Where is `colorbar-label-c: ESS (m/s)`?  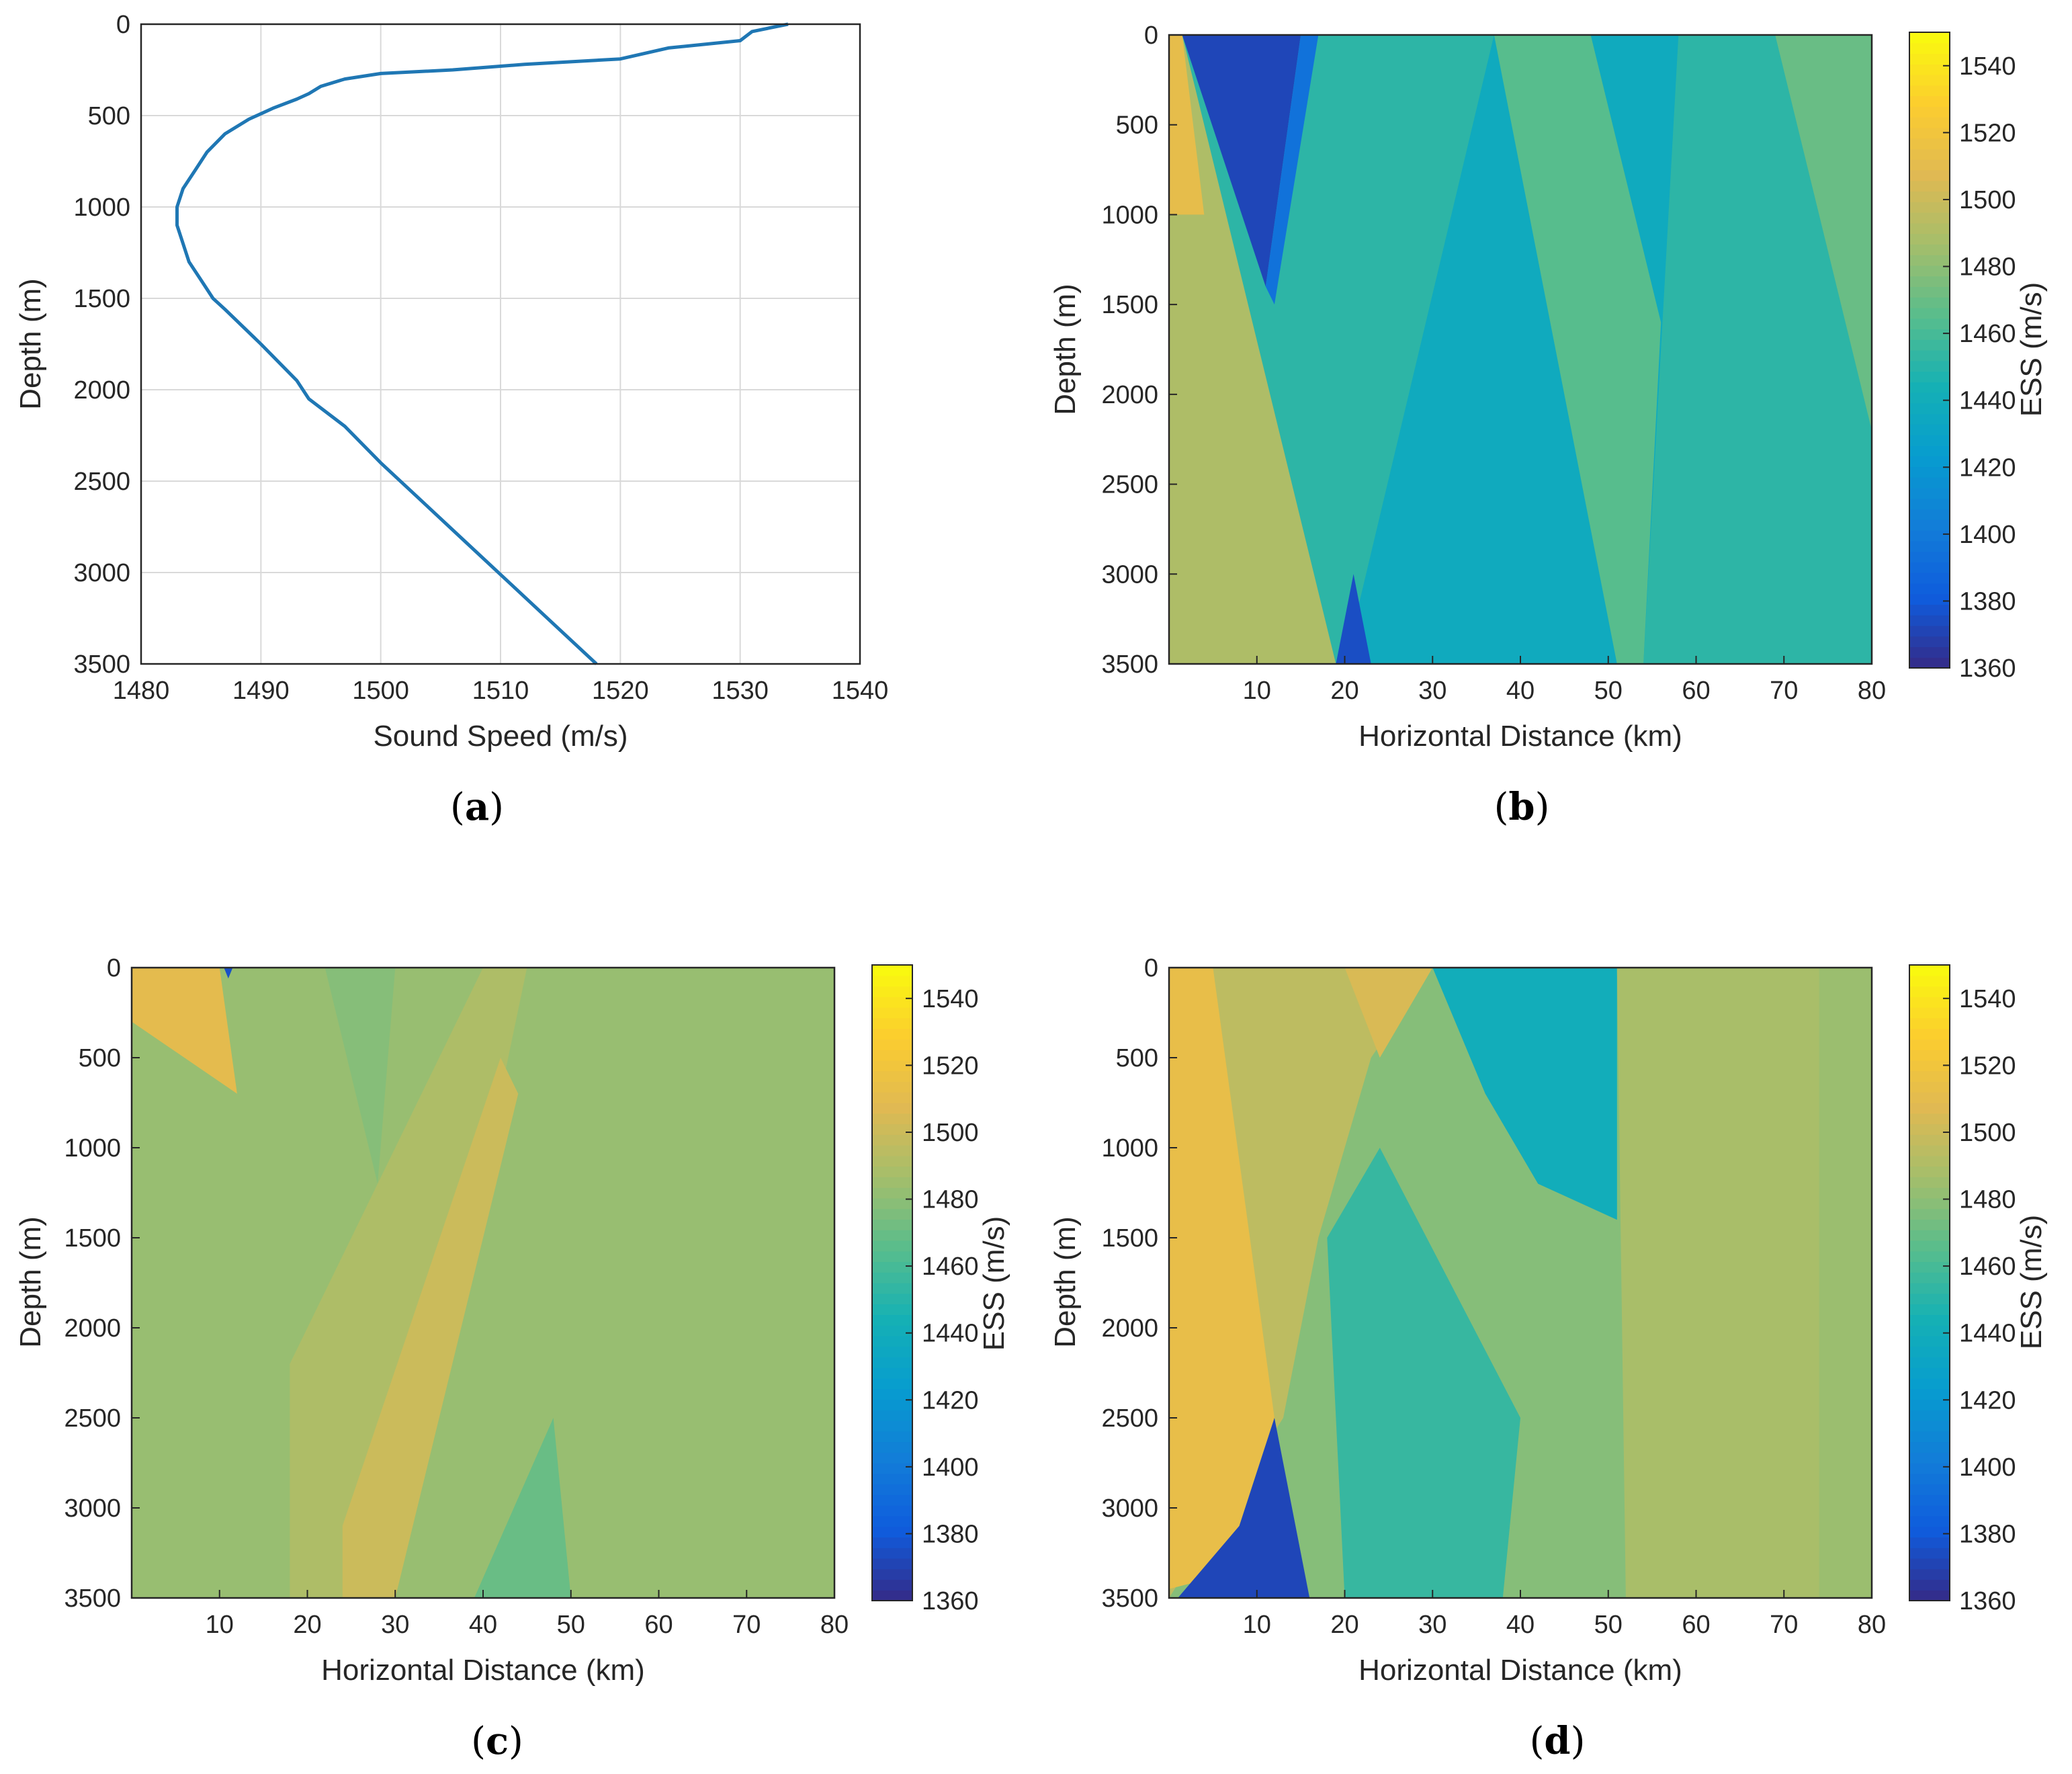
colorbar-label-c: ESS (m/s) is located at coordinates (994, 1283).